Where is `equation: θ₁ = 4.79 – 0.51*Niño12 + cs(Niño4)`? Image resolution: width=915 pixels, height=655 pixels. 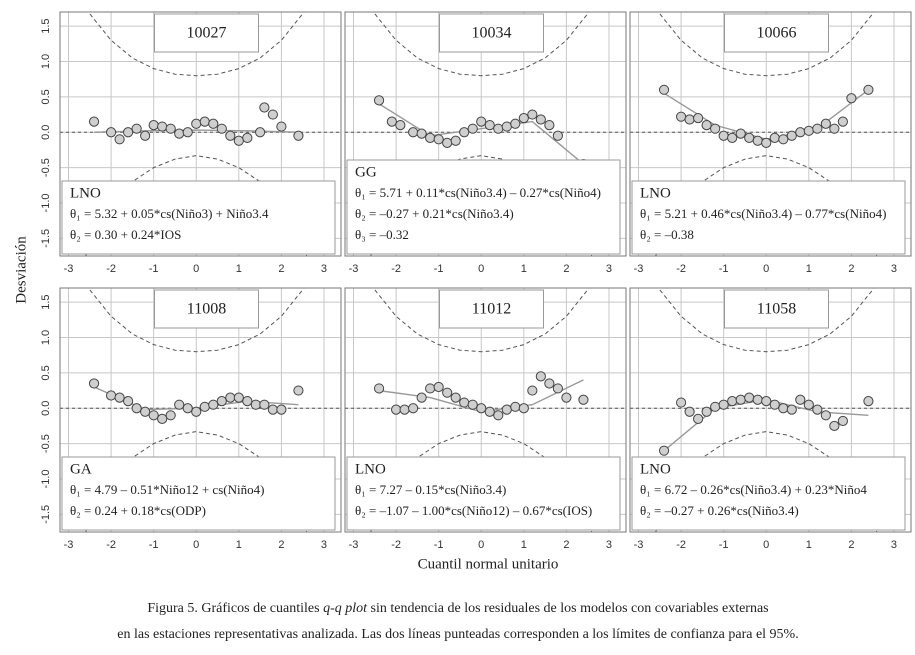 equation: θ₁ = 4.79 – 0.51*Niño12 + cs(Niño4) is located at coordinates (167, 489).